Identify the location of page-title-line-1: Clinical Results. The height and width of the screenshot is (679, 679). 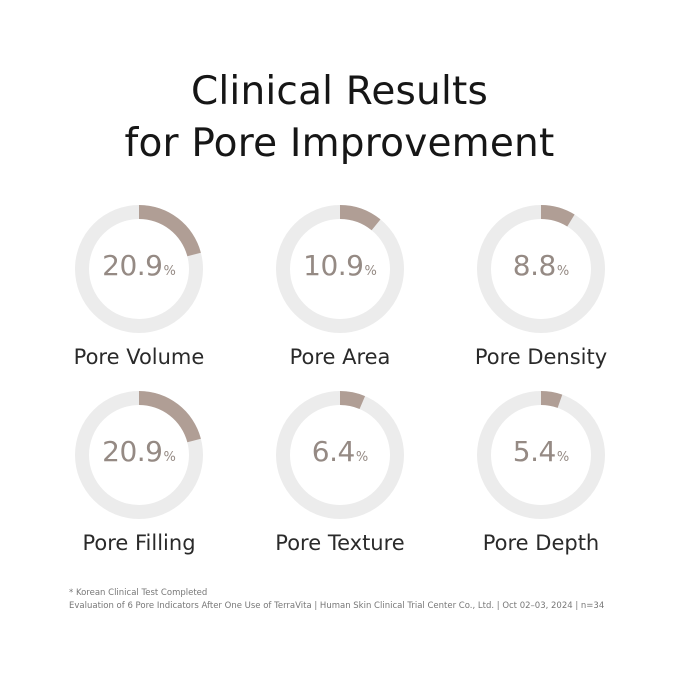
(339, 91).